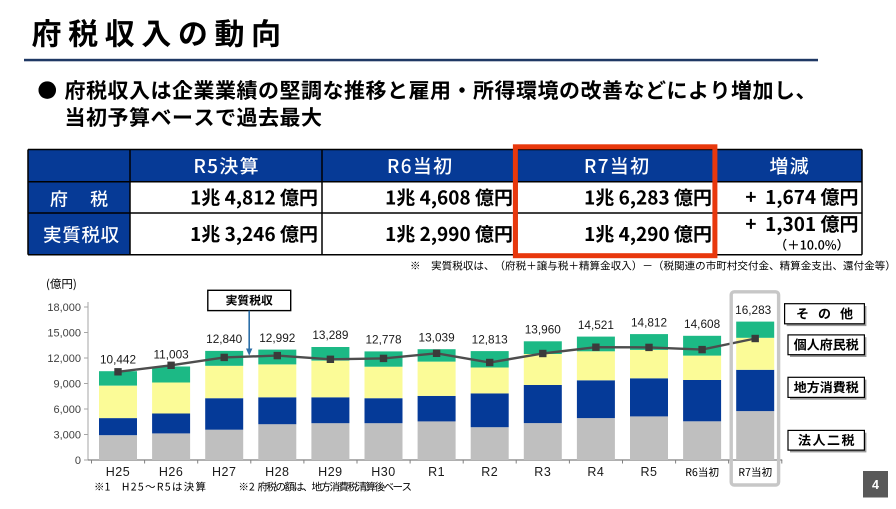 The image size is (896, 509). What do you see at coordinates (437, 337) in the screenshot?
I see `svg-text: 13,039` at bounding box center [437, 337].